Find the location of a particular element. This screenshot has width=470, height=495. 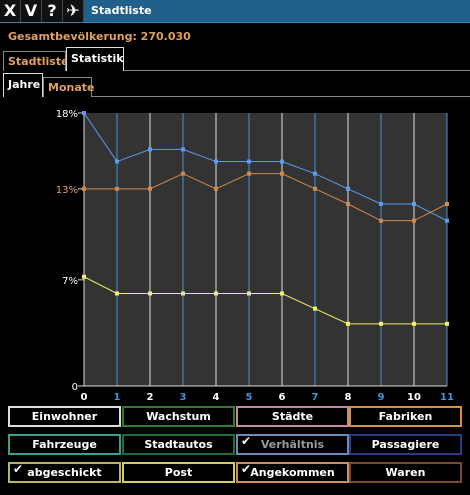

x-tick-label-9: 9 is located at coordinates (381, 396).